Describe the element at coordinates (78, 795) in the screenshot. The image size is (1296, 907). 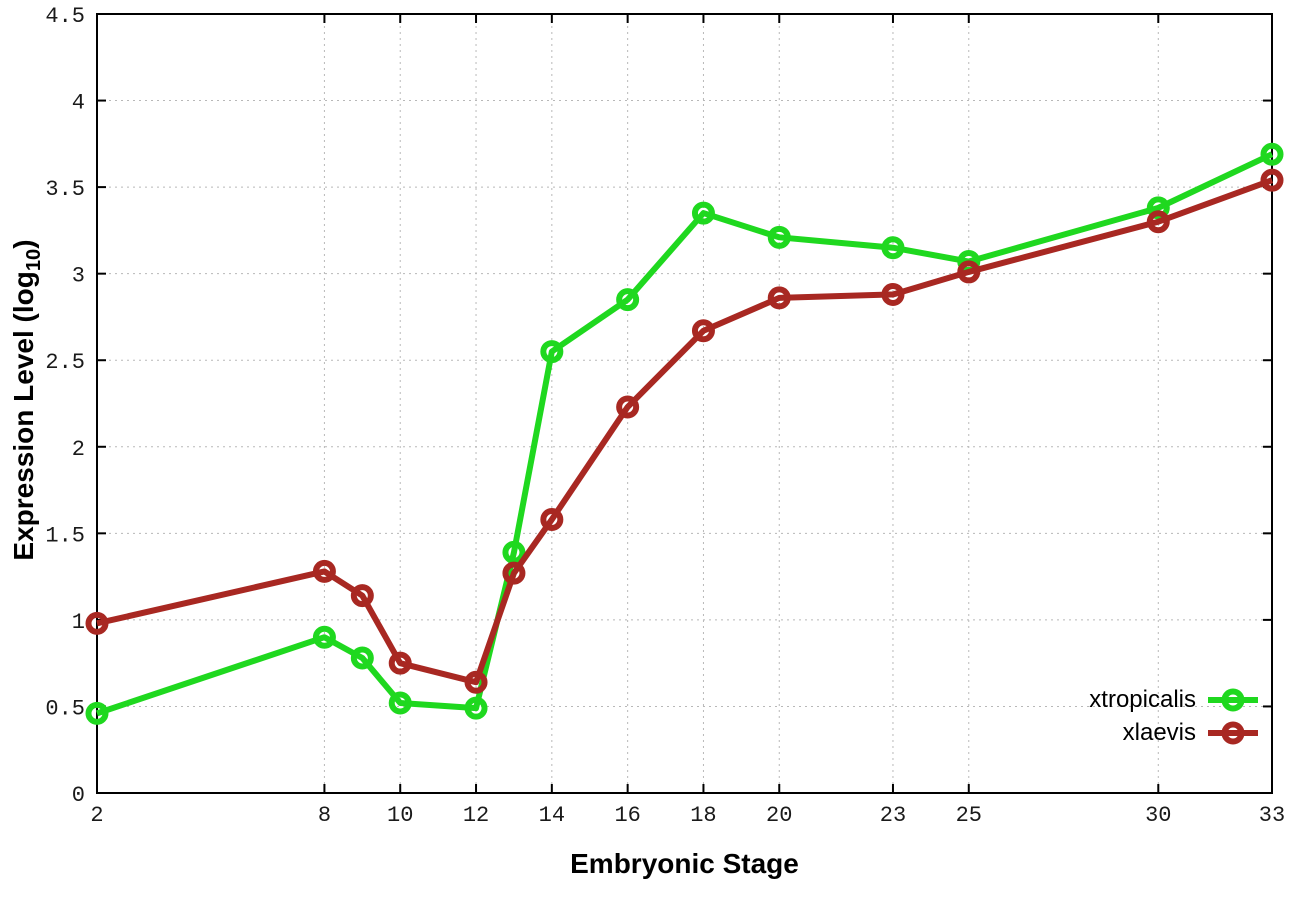
I see `y-tick-label: 0` at that location.